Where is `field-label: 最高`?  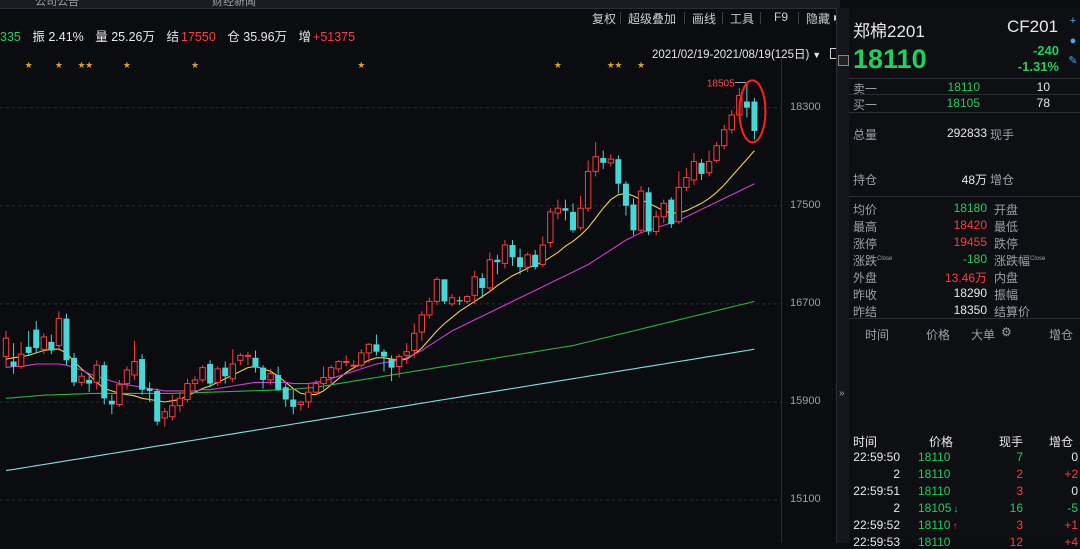
field-label: 最高 is located at coordinates (865, 227).